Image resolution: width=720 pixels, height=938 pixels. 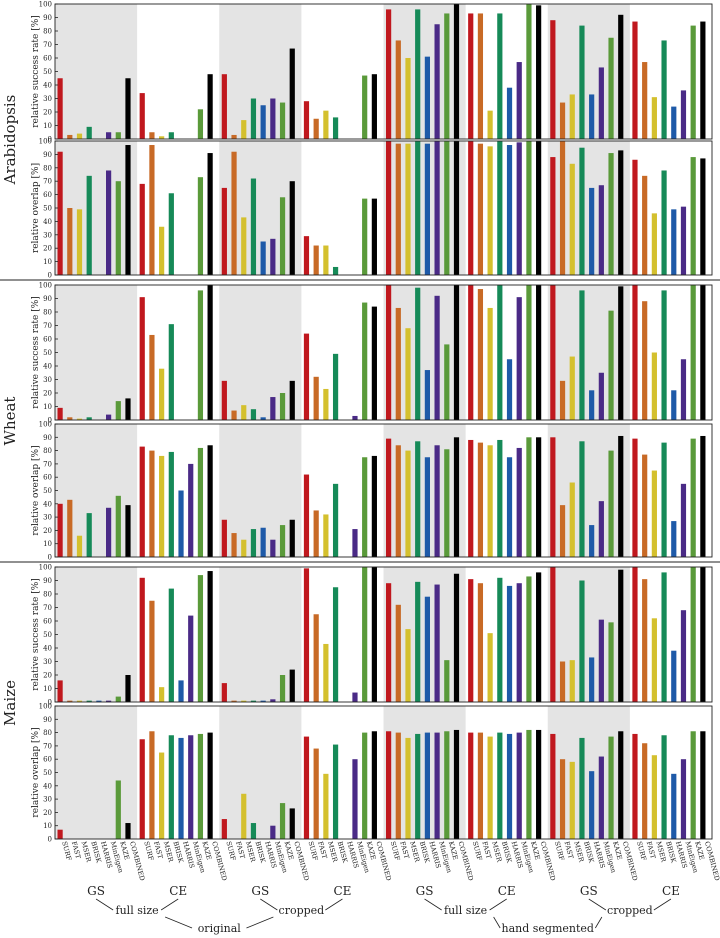 I want to click on bar-surf-p5-g5, so click(x=471, y=785).